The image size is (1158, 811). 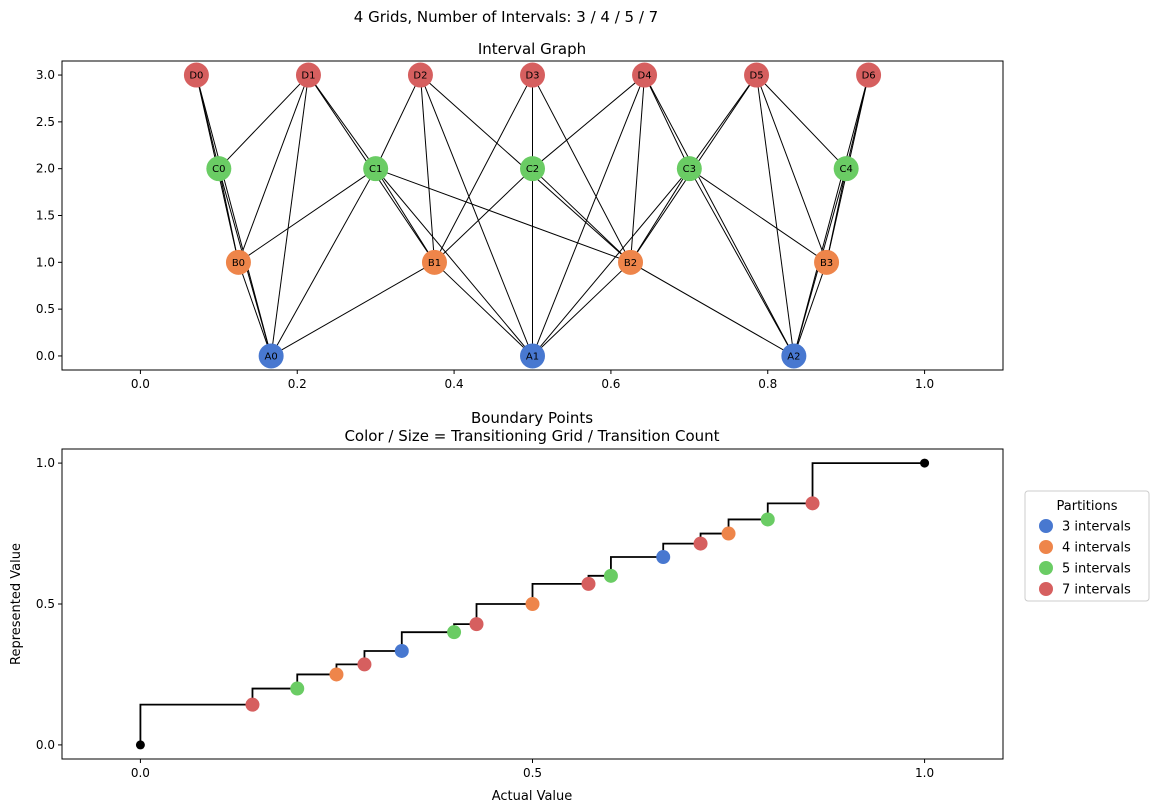 What do you see at coordinates (45, 262) in the screenshot?
I see `y-tick-label: 1.0` at bounding box center [45, 262].